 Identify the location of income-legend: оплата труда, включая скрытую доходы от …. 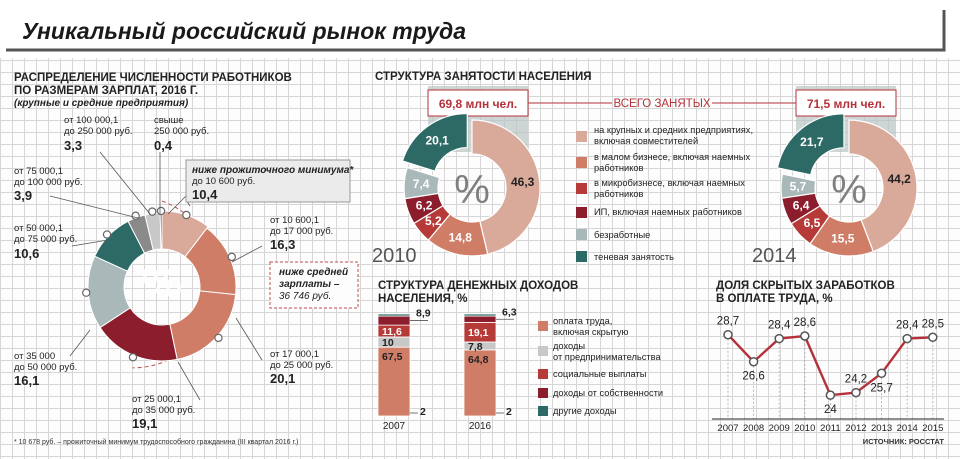
(600, 366).